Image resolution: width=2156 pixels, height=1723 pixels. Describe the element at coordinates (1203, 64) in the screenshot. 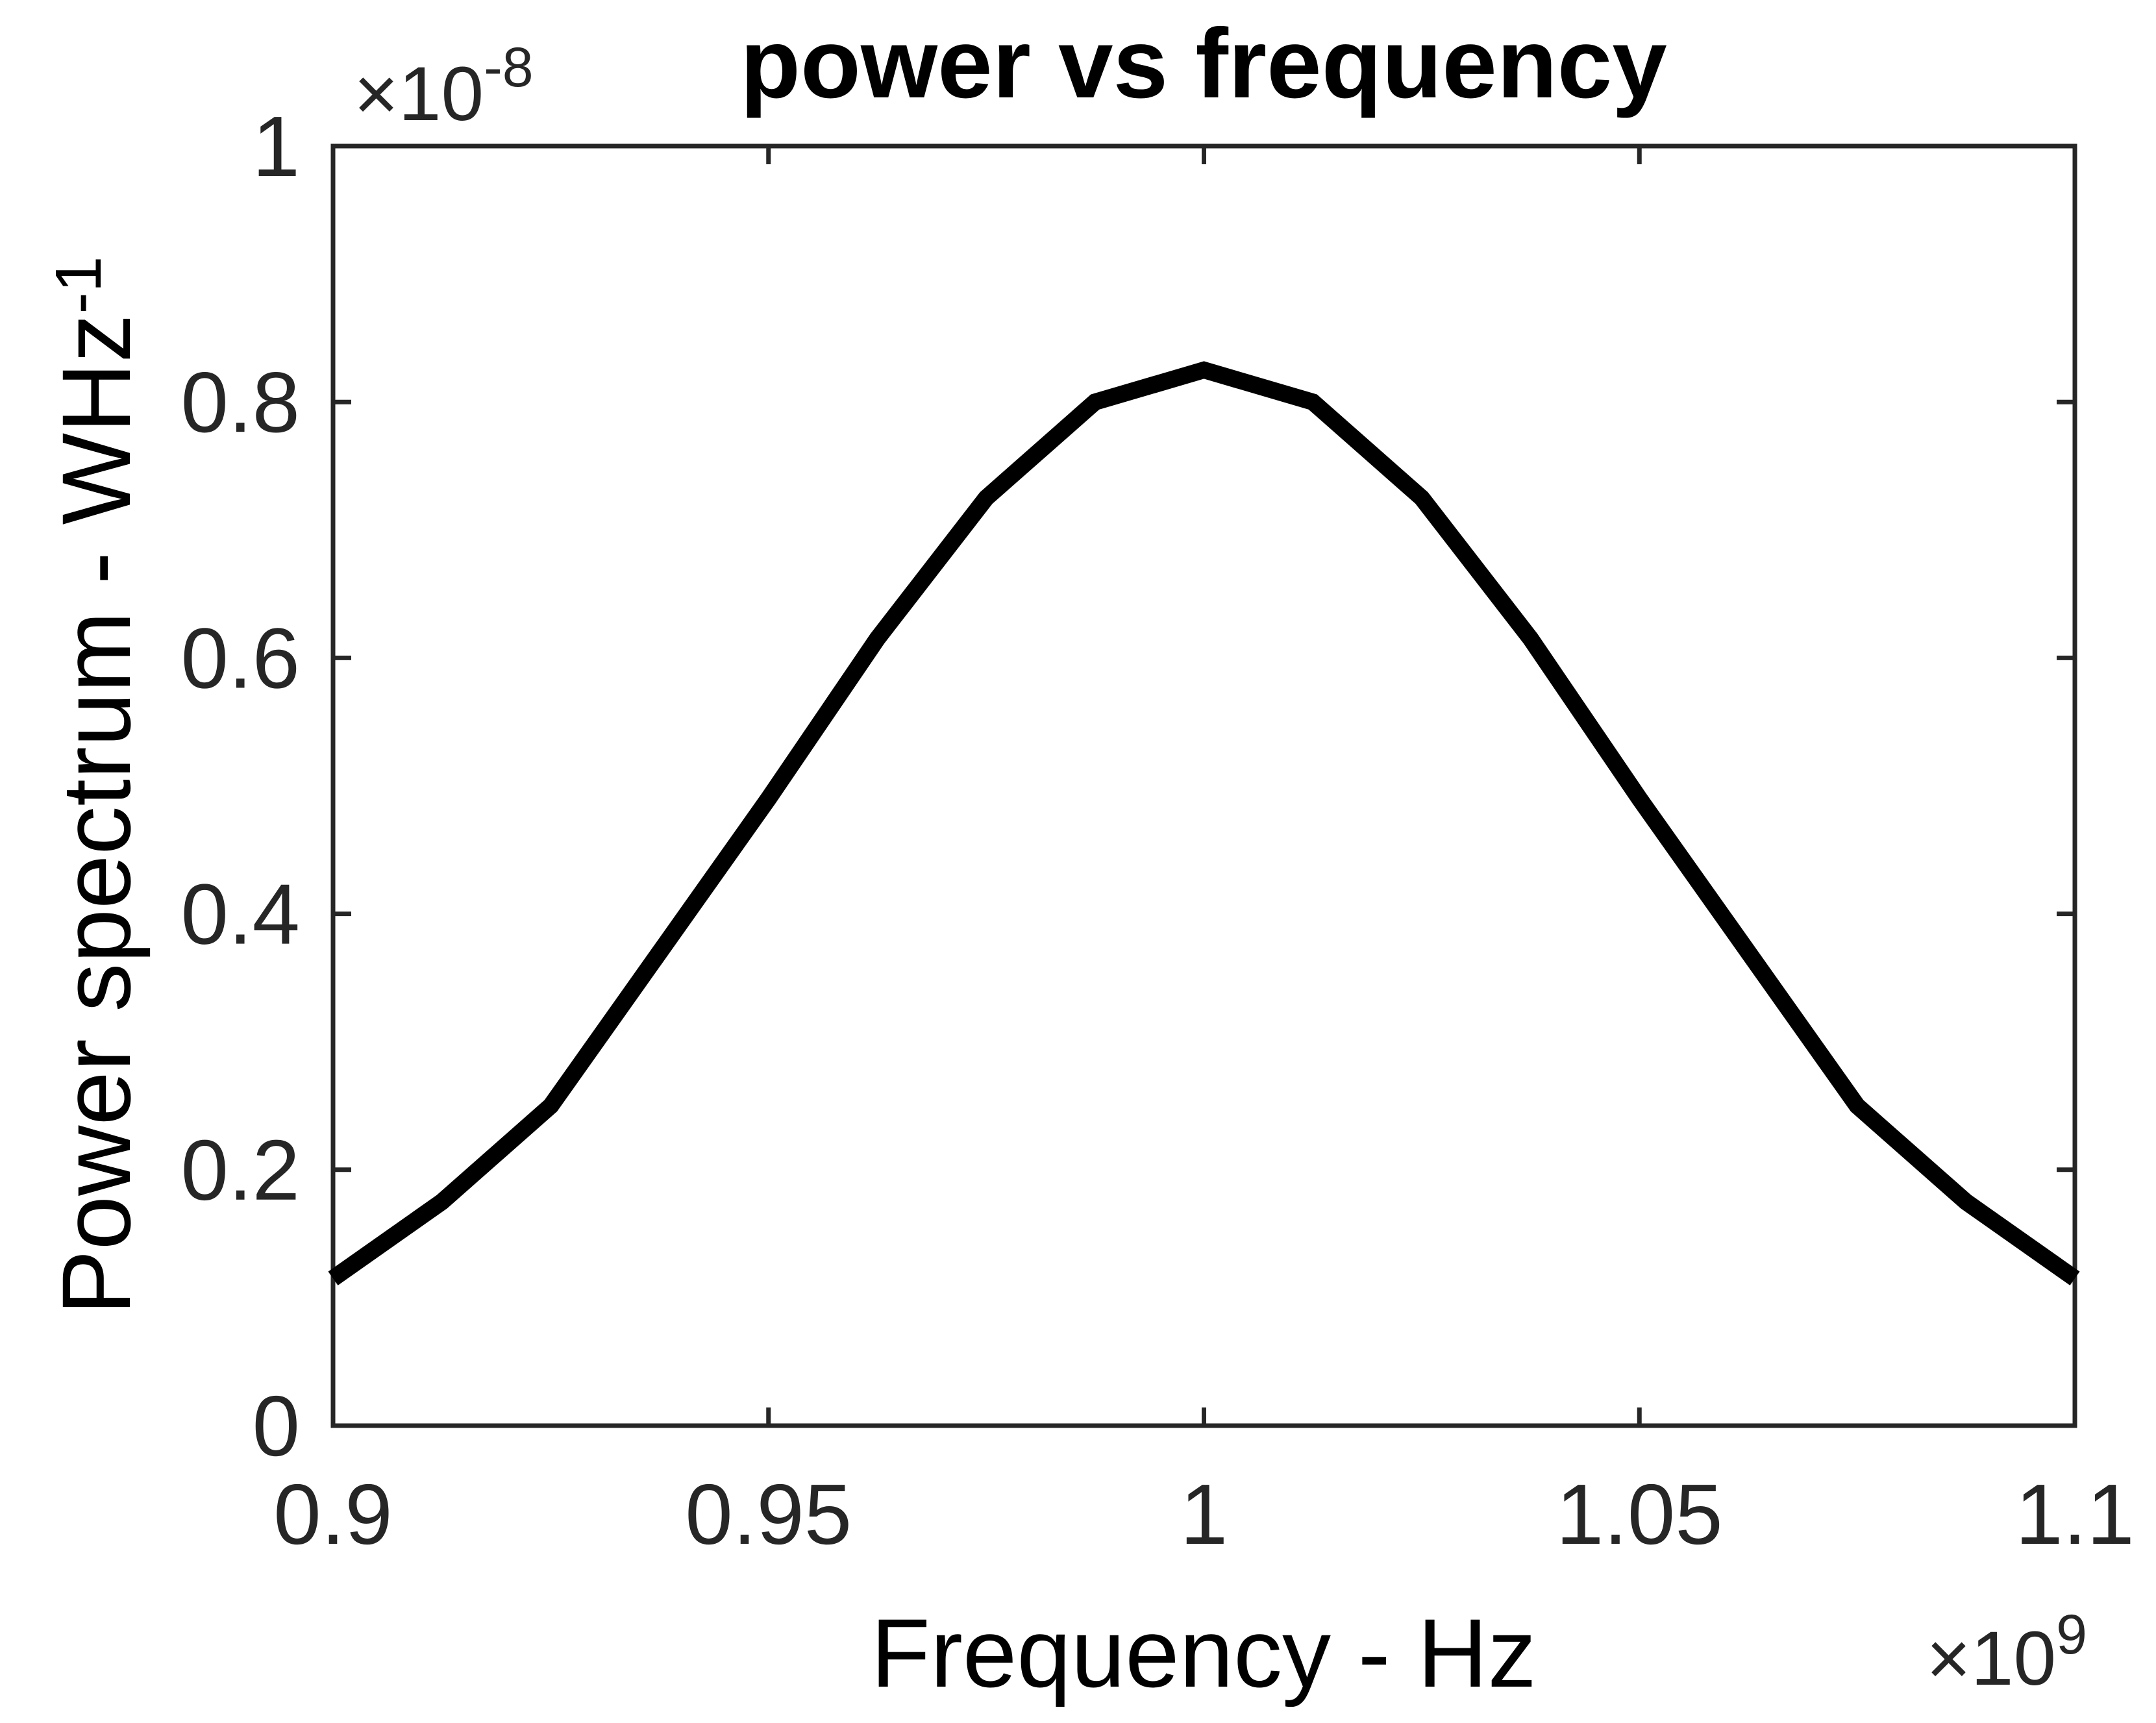

I see `chart-title: power vs frequency` at that location.